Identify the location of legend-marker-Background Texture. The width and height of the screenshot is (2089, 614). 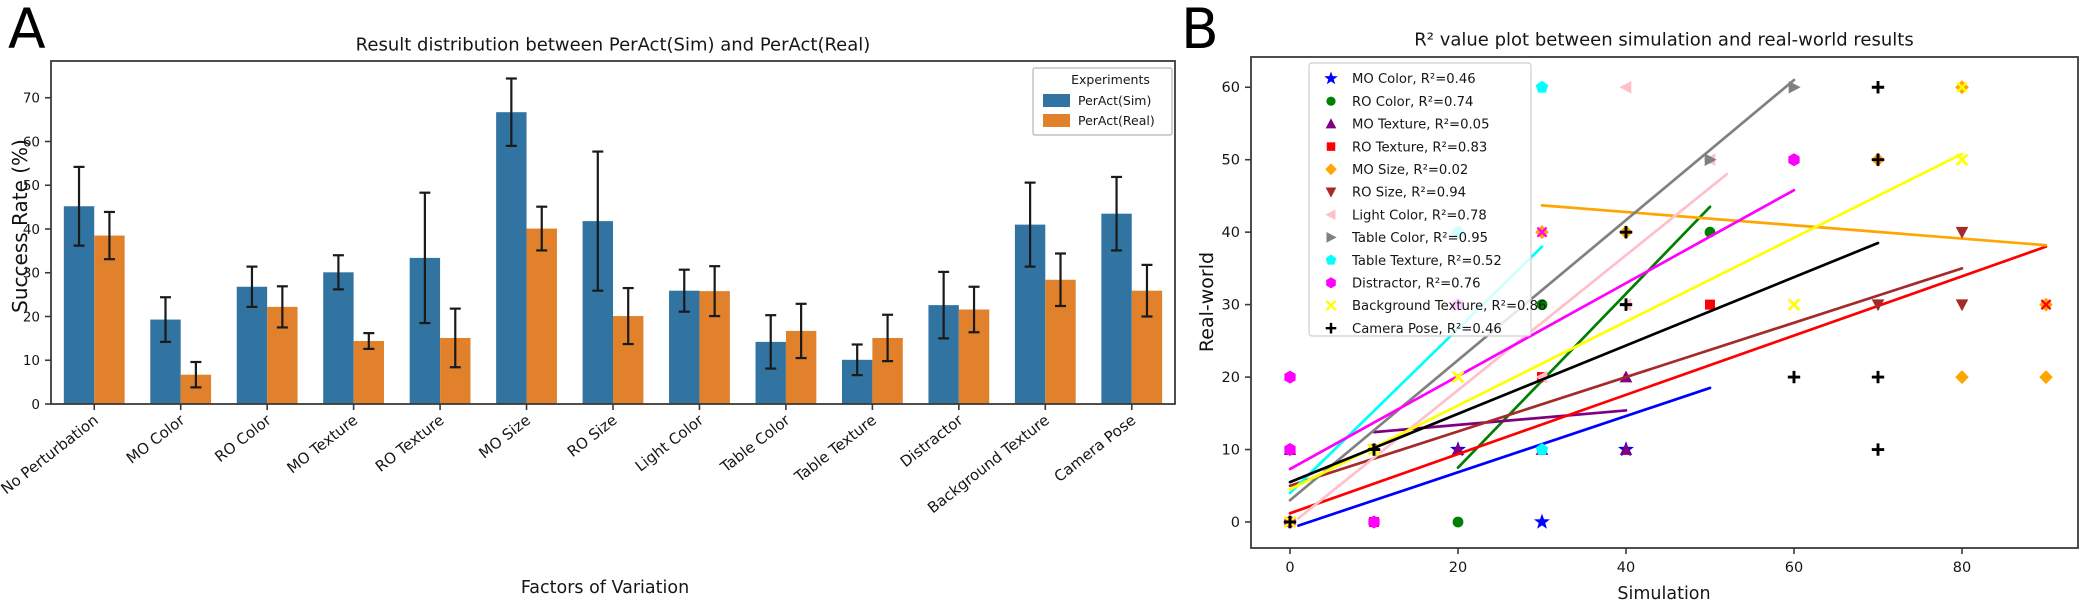
(1331, 305).